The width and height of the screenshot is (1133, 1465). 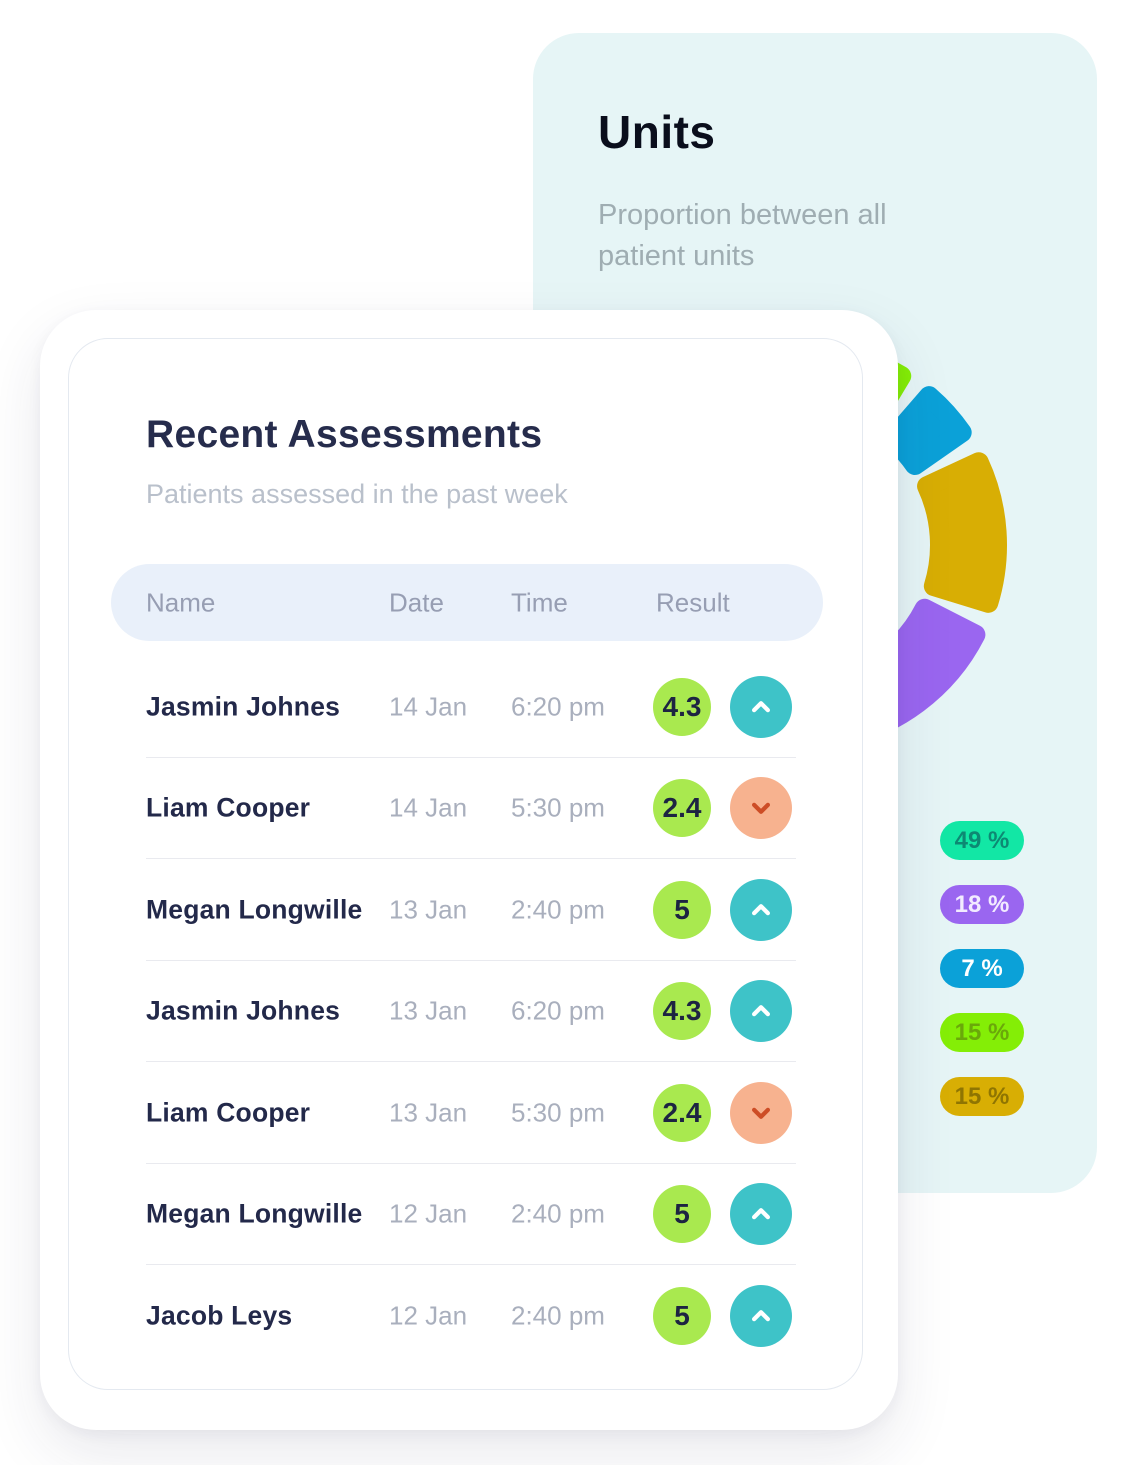 What do you see at coordinates (693, 602) in the screenshot?
I see `column-header-result: Result` at bounding box center [693, 602].